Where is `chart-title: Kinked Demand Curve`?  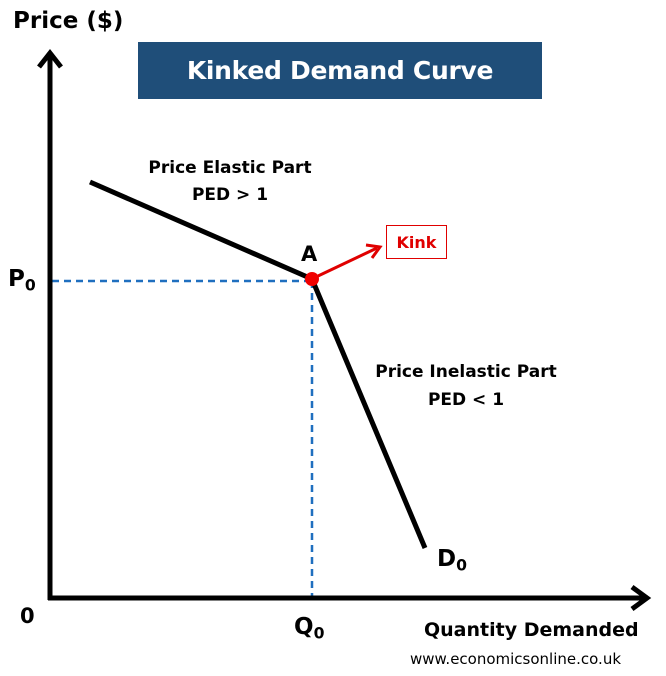
chart-title: Kinked Demand Curve is located at coordinates (340, 70).